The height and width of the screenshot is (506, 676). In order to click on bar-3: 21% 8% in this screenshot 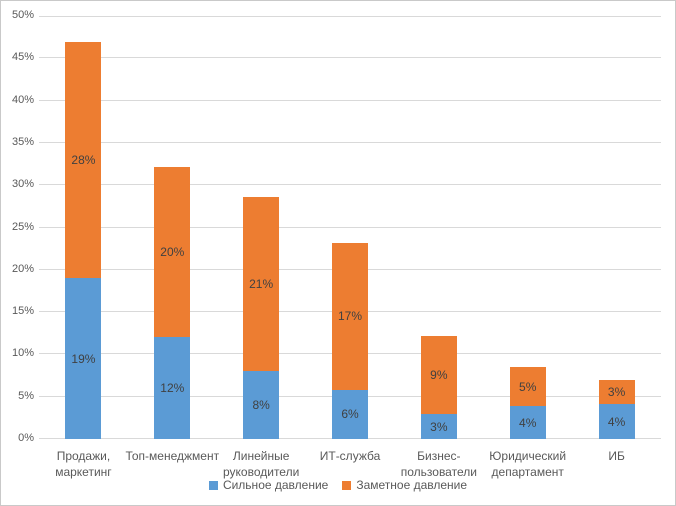, I will do `click(261, 227)`.